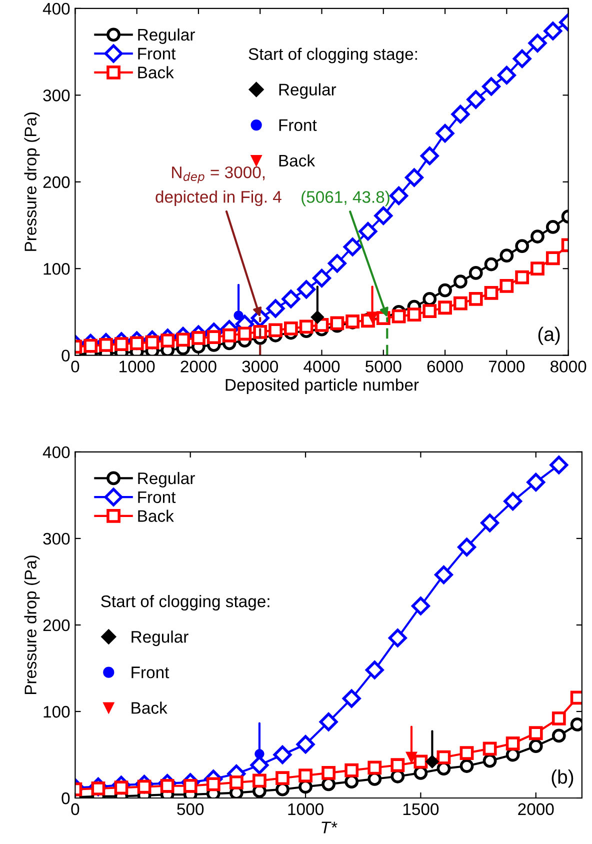 Image resolution: width=592 pixels, height=844 pixels. What do you see at coordinates (568, 366) in the screenshot?
I see `x-tick-label: 8000` at bounding box center [568, 366].